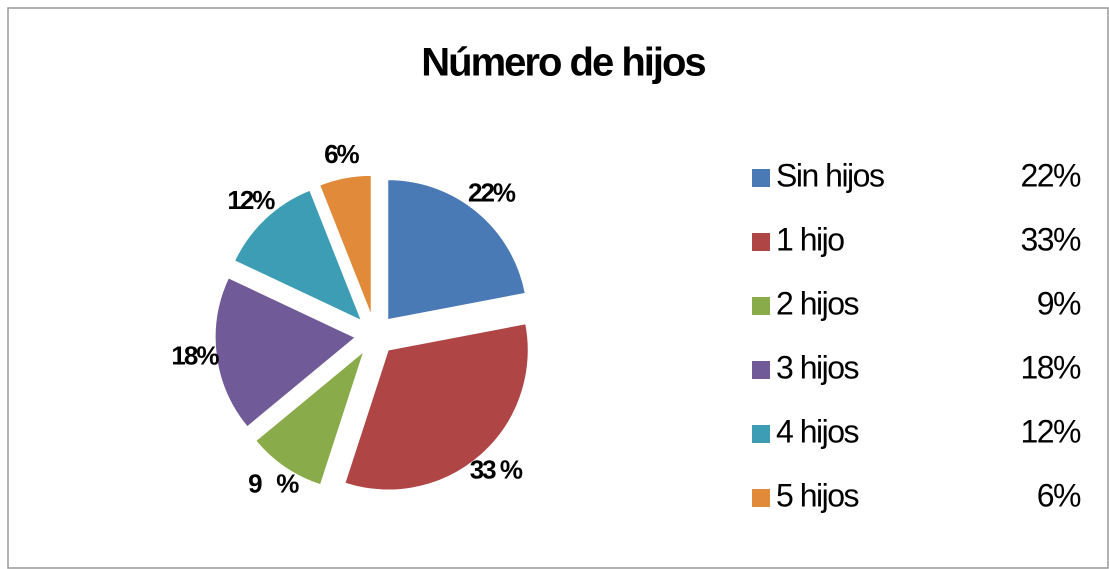  Describe the element at coordinates (810, 239) in the screenshot. I see `legend-label: 1 hijo` at that location.